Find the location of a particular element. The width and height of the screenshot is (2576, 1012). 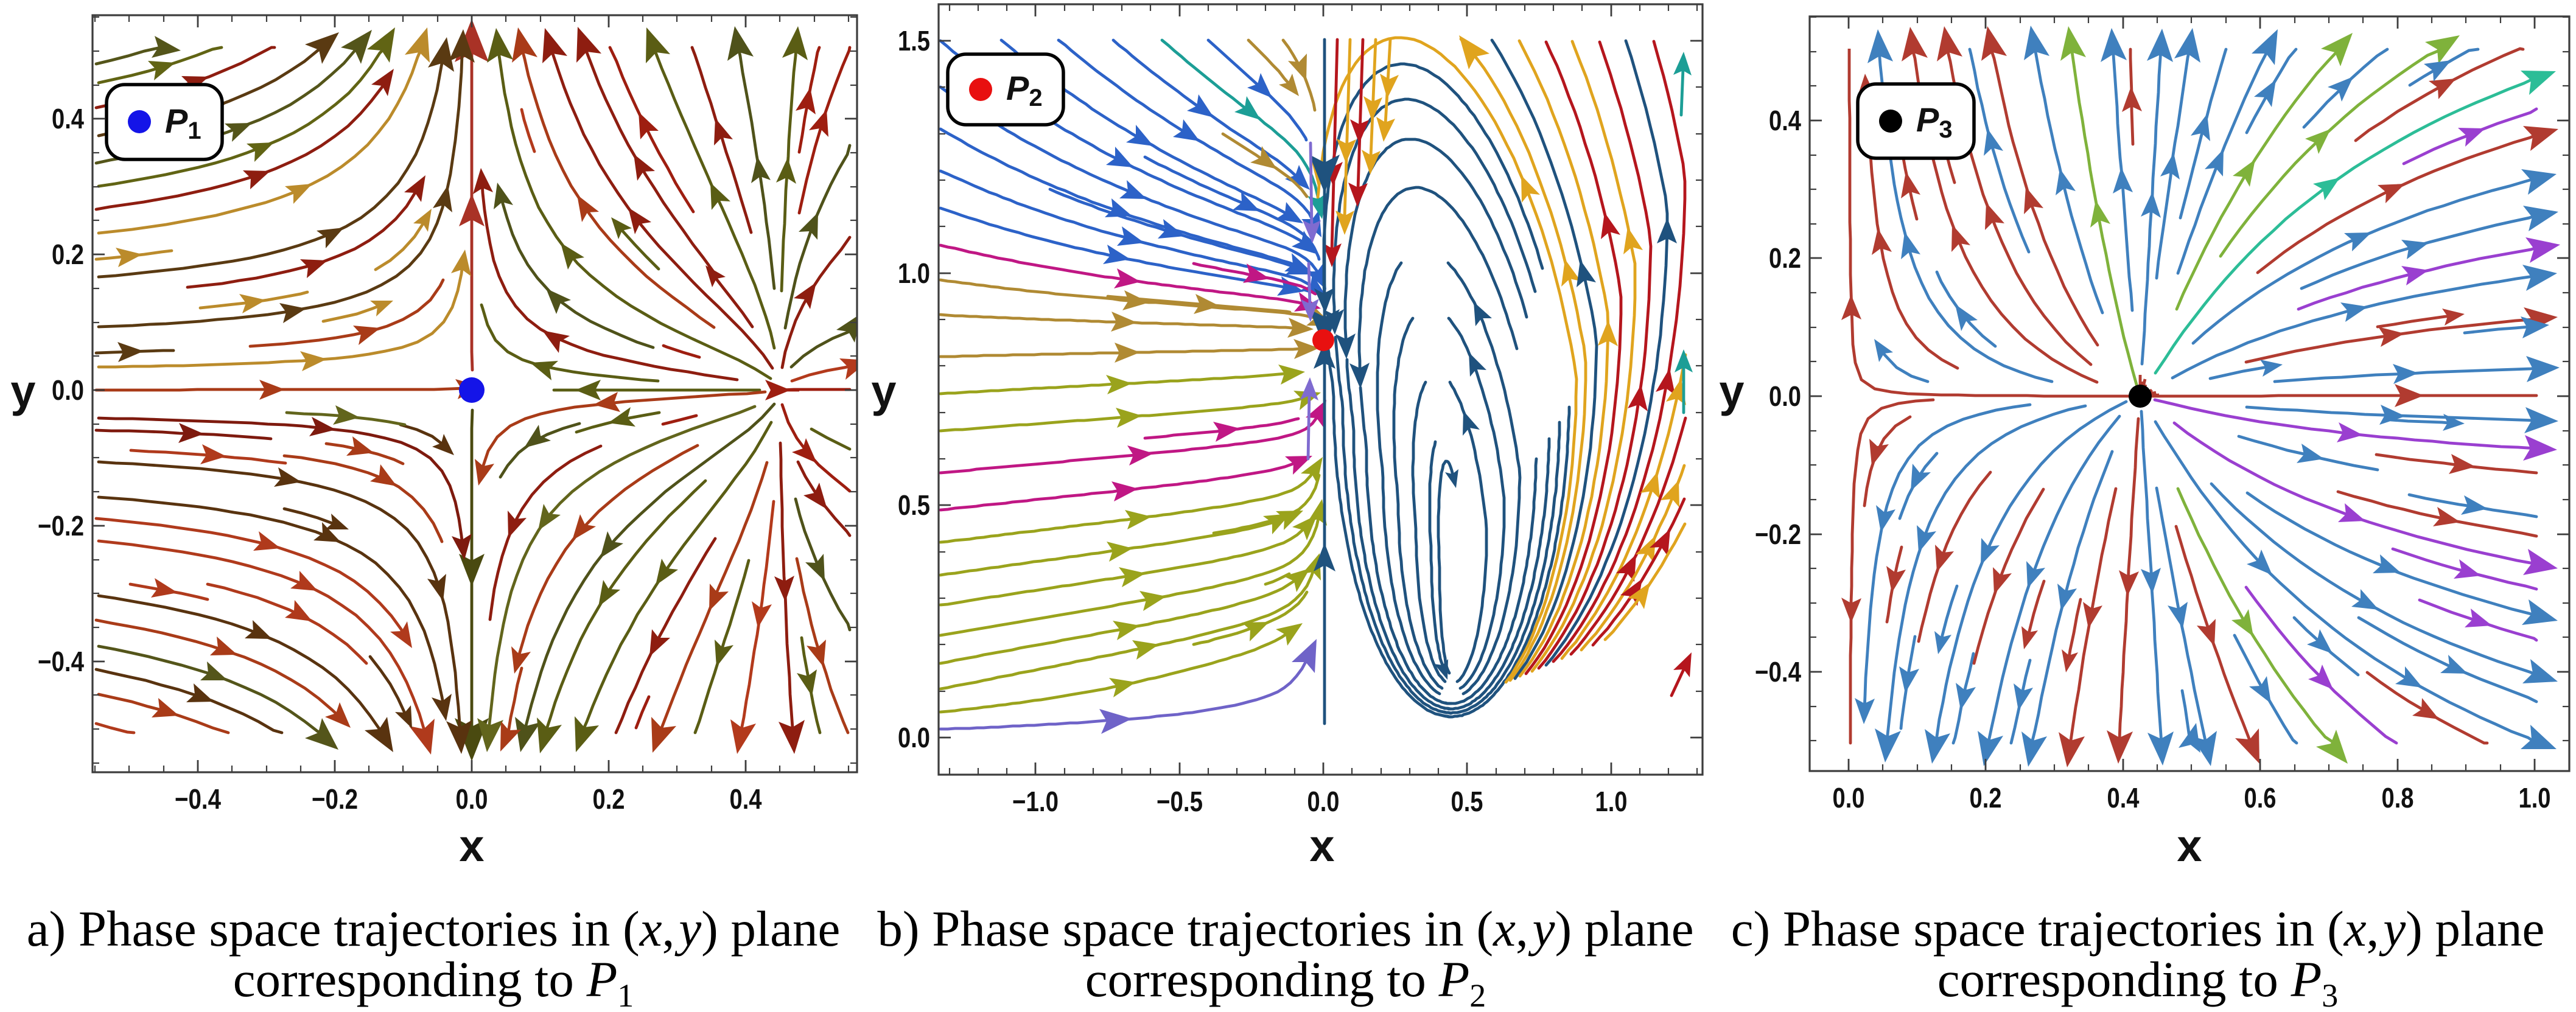

svg-text: corresponding to P1 is located at coordinates (434, 980).